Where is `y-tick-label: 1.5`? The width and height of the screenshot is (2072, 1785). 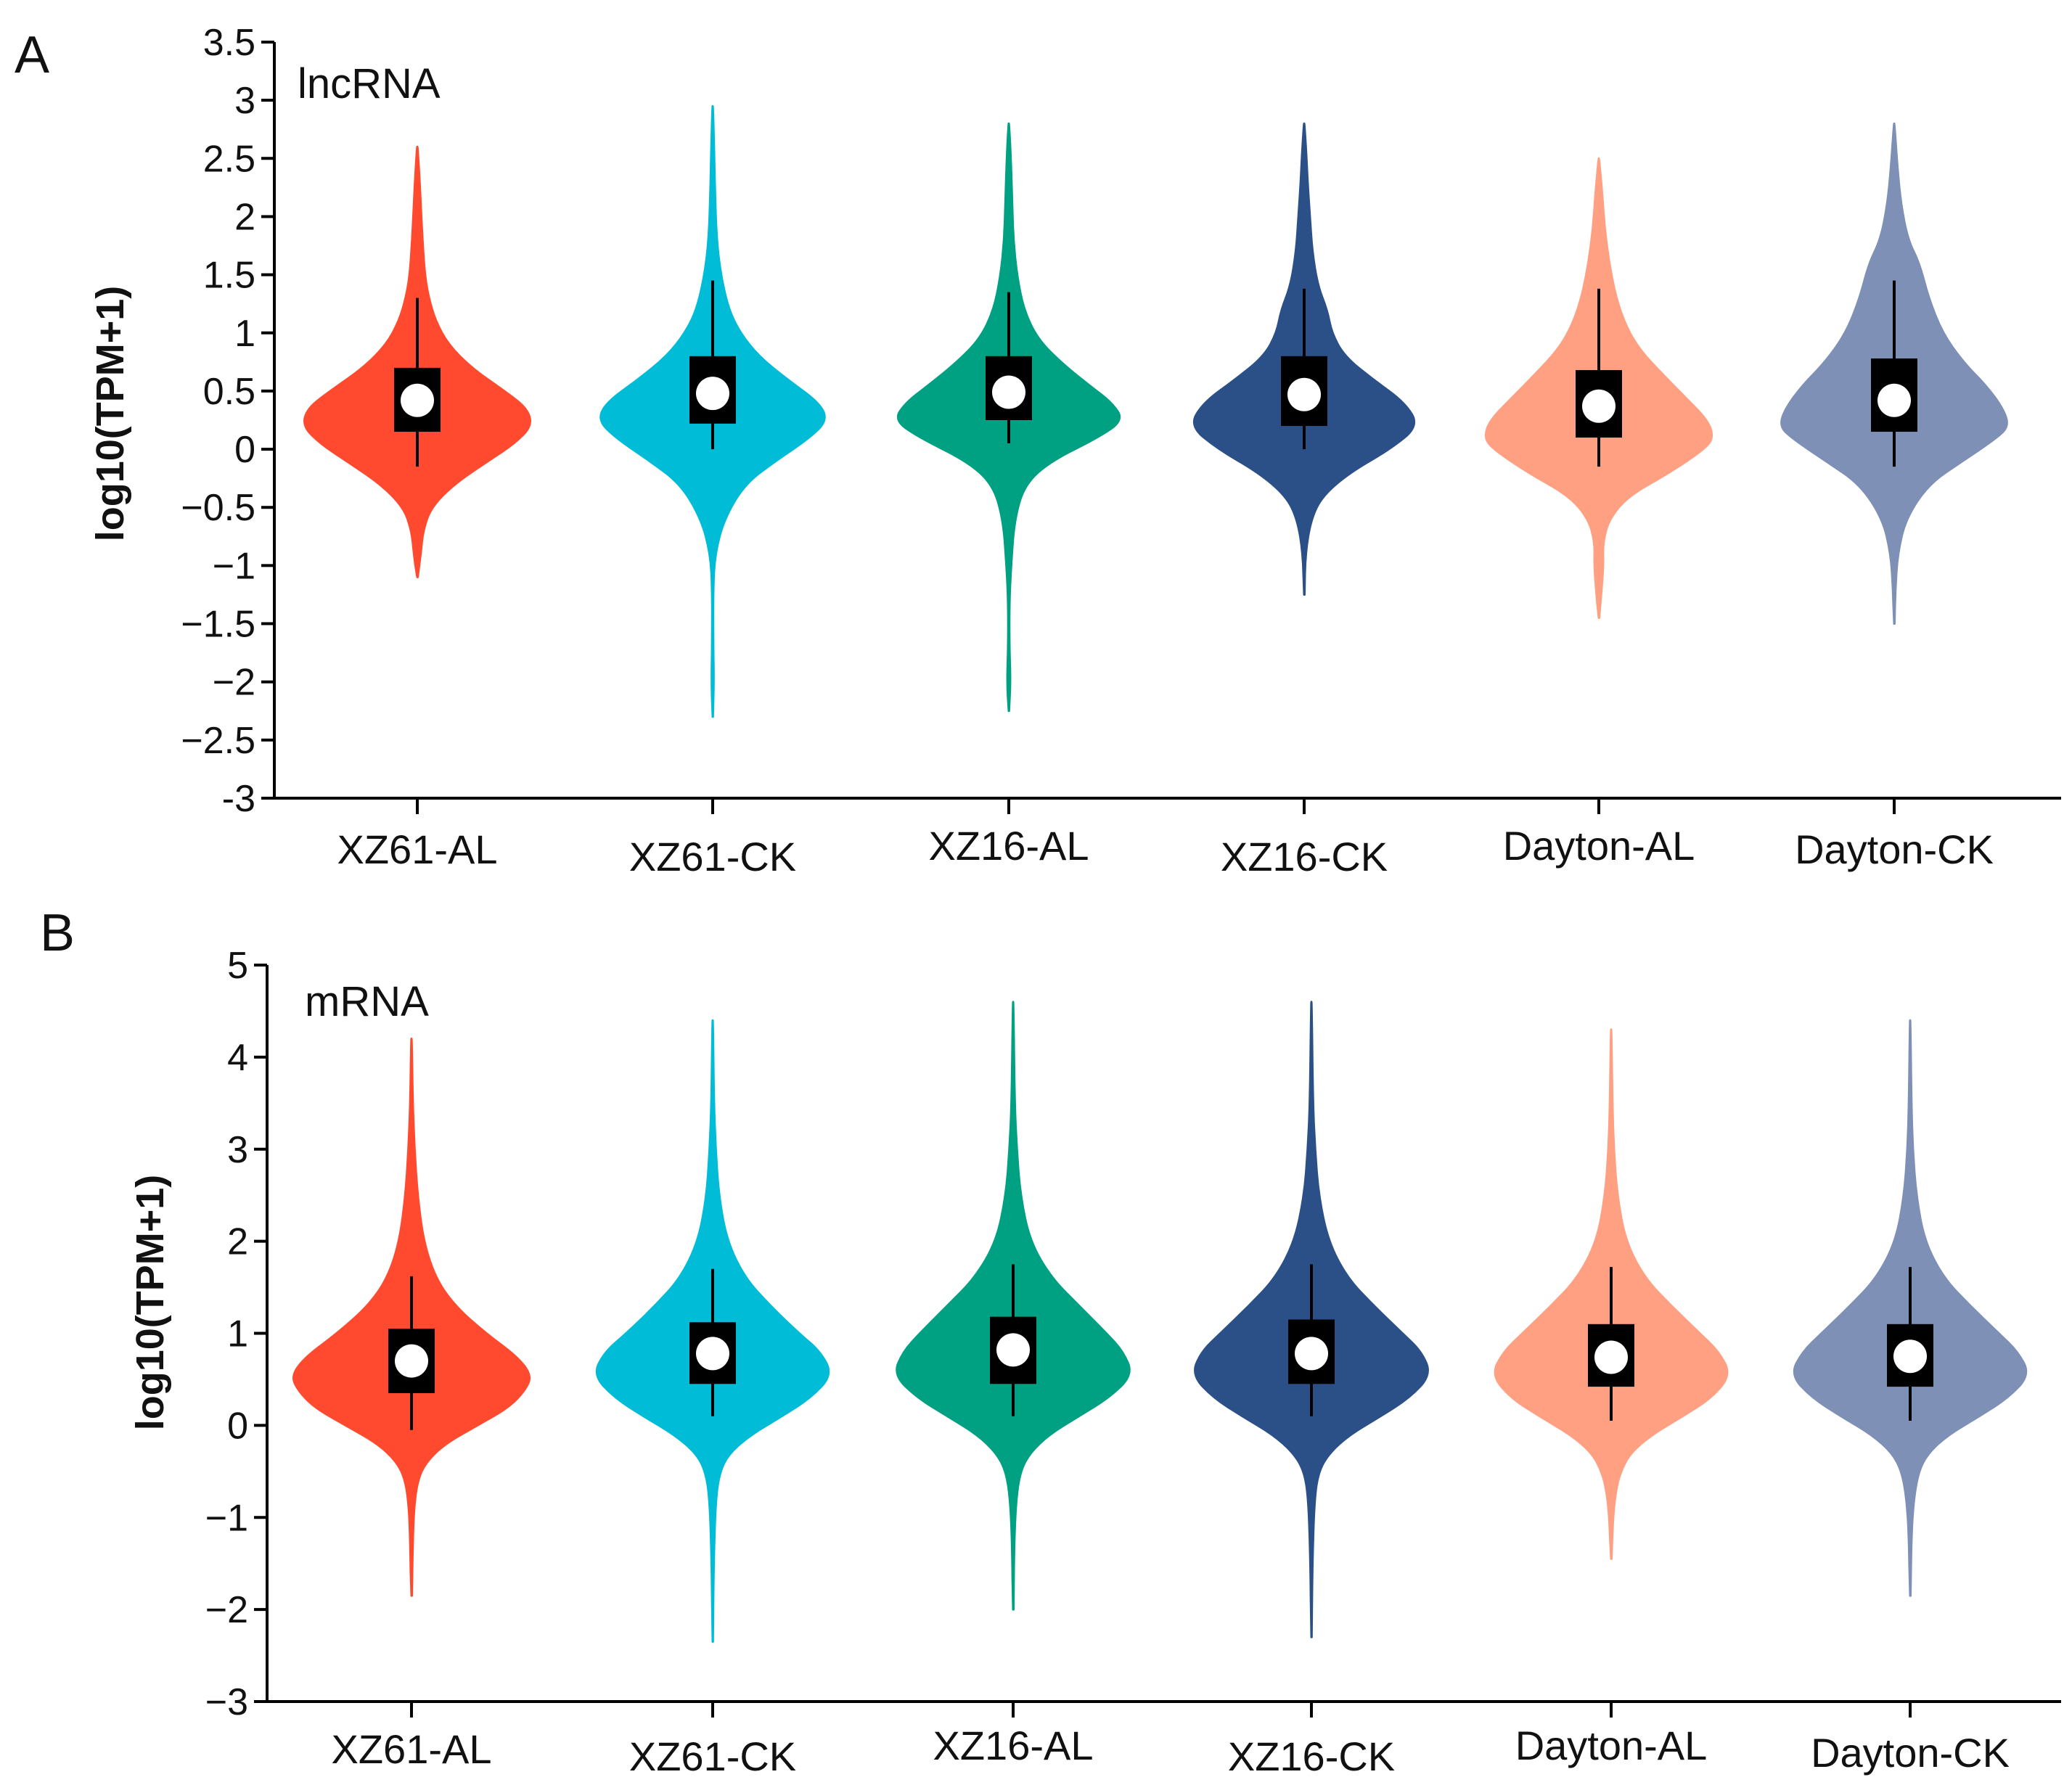 y-tick-label: 1.5 is located at coordinates (229, 276).